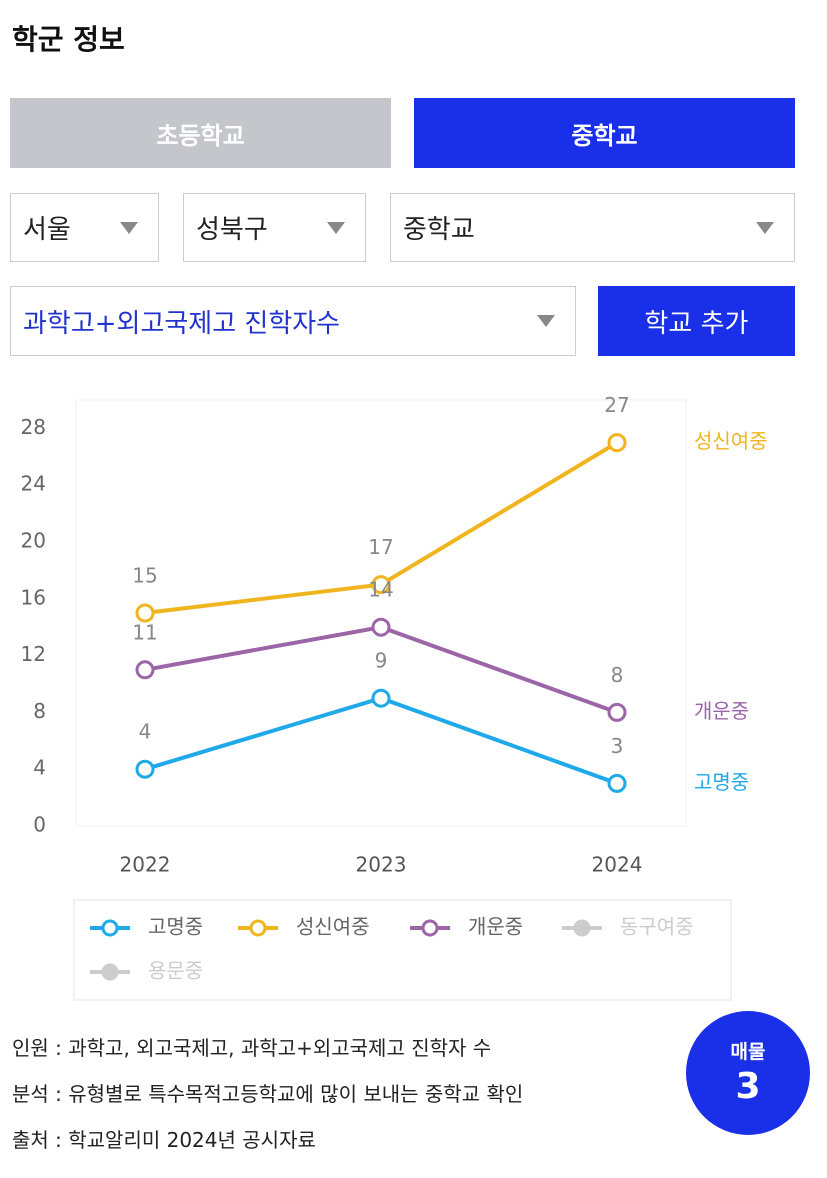 The width and height of the screenshot is (827, 1178). What do you see at coordinates (39, 825) in the screenshot?
I see `y-tick-label: 0` at bounding box center [39, 825].